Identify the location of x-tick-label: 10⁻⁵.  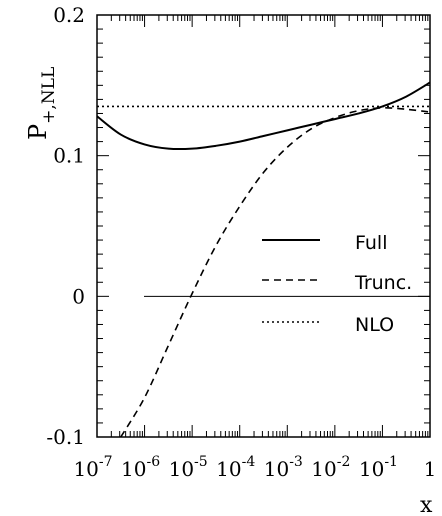
(188, 467).